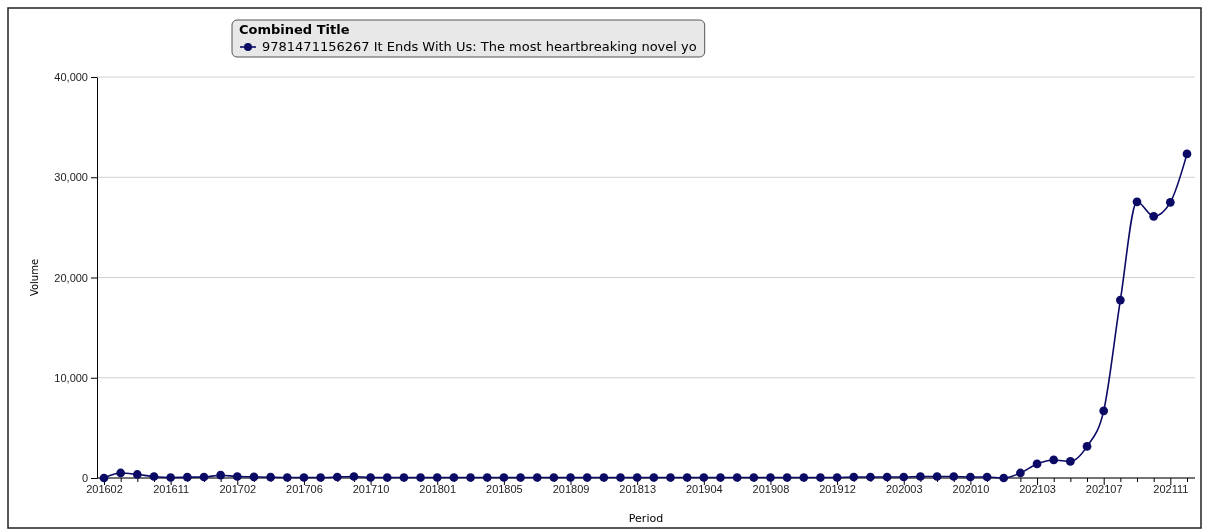 The width and height of the screenshot is (1207, 530). What do you see at coordinates (71, 377) in the screenshot?
I see `y-tick-label: 10,000` at bounding box center [71, 377].